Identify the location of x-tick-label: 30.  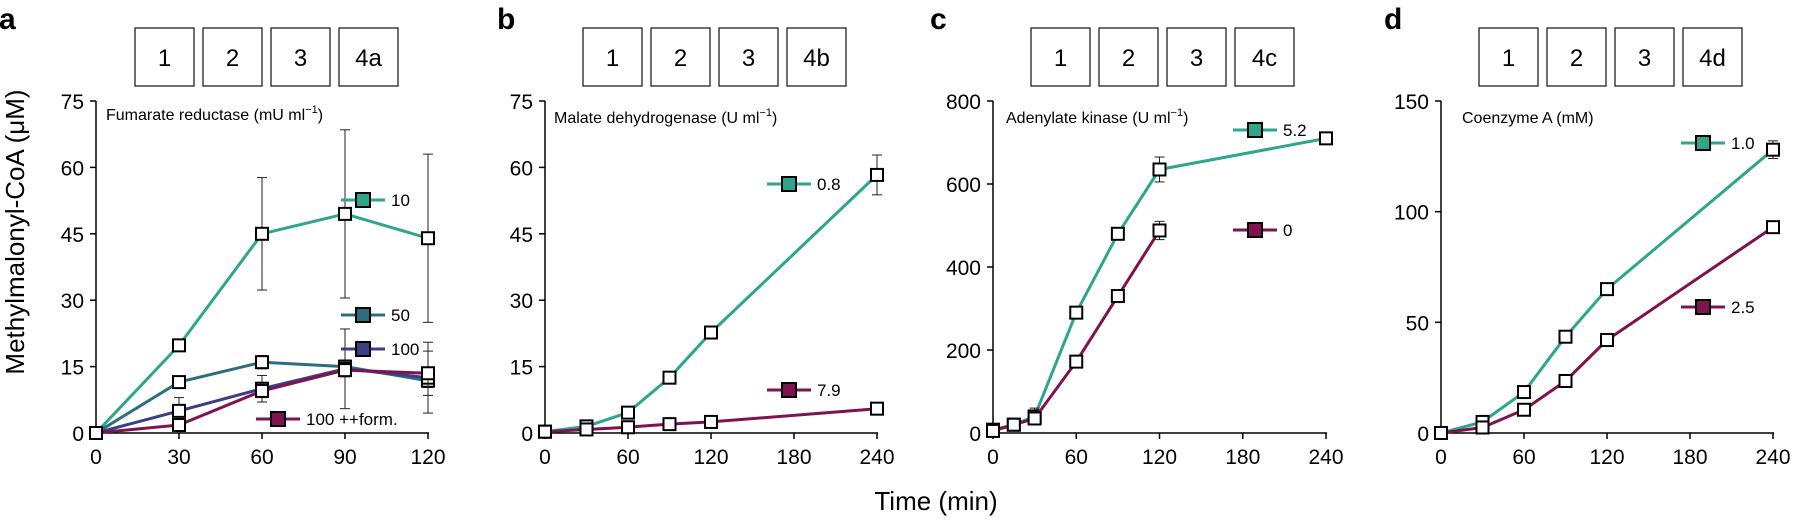
(178, 457).